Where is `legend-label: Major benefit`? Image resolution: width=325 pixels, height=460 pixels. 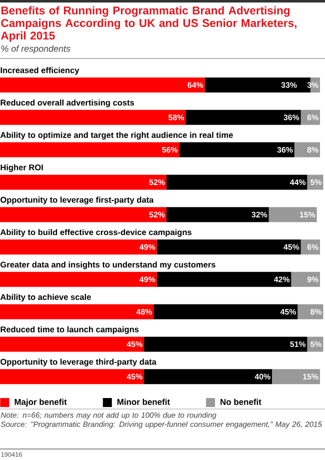
legend-label: Major benefit is located at coordinates (40, 402).